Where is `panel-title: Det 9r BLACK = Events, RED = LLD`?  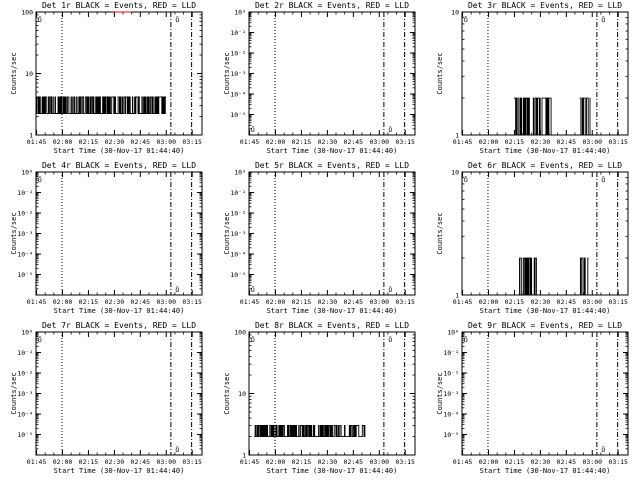
panel-title: Det 9r BLACK = Events, RED = LLD is located at coordinates (545, 325).